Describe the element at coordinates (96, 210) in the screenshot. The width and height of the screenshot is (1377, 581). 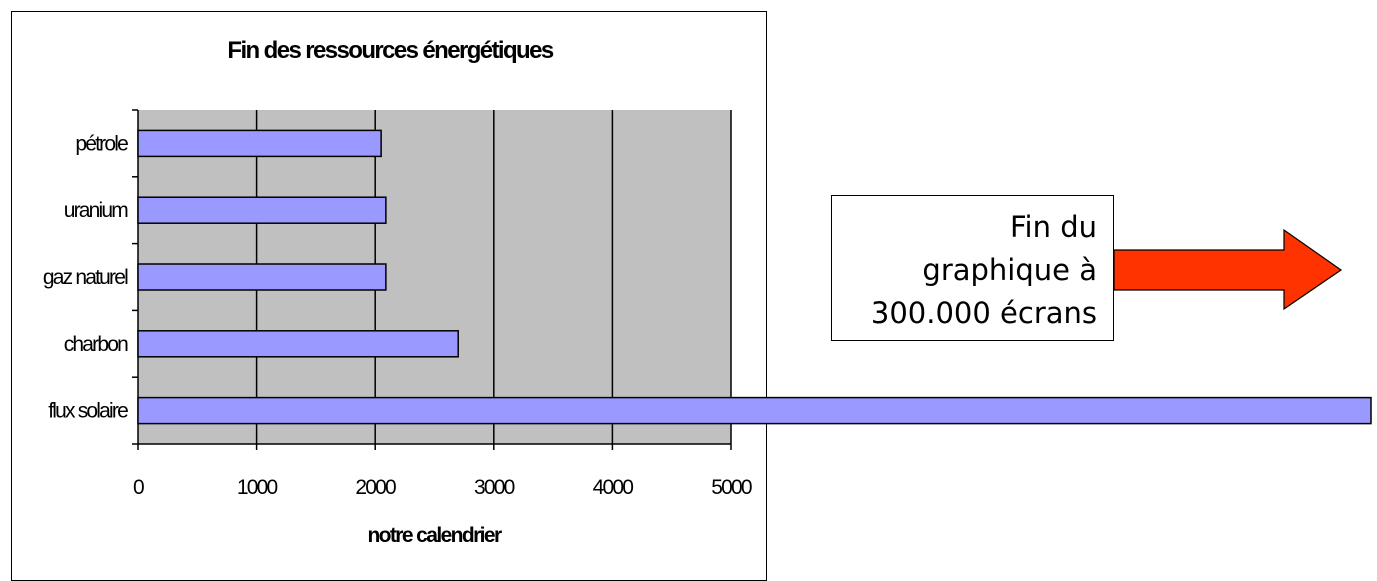
I see `category-label: uranium` at that location.